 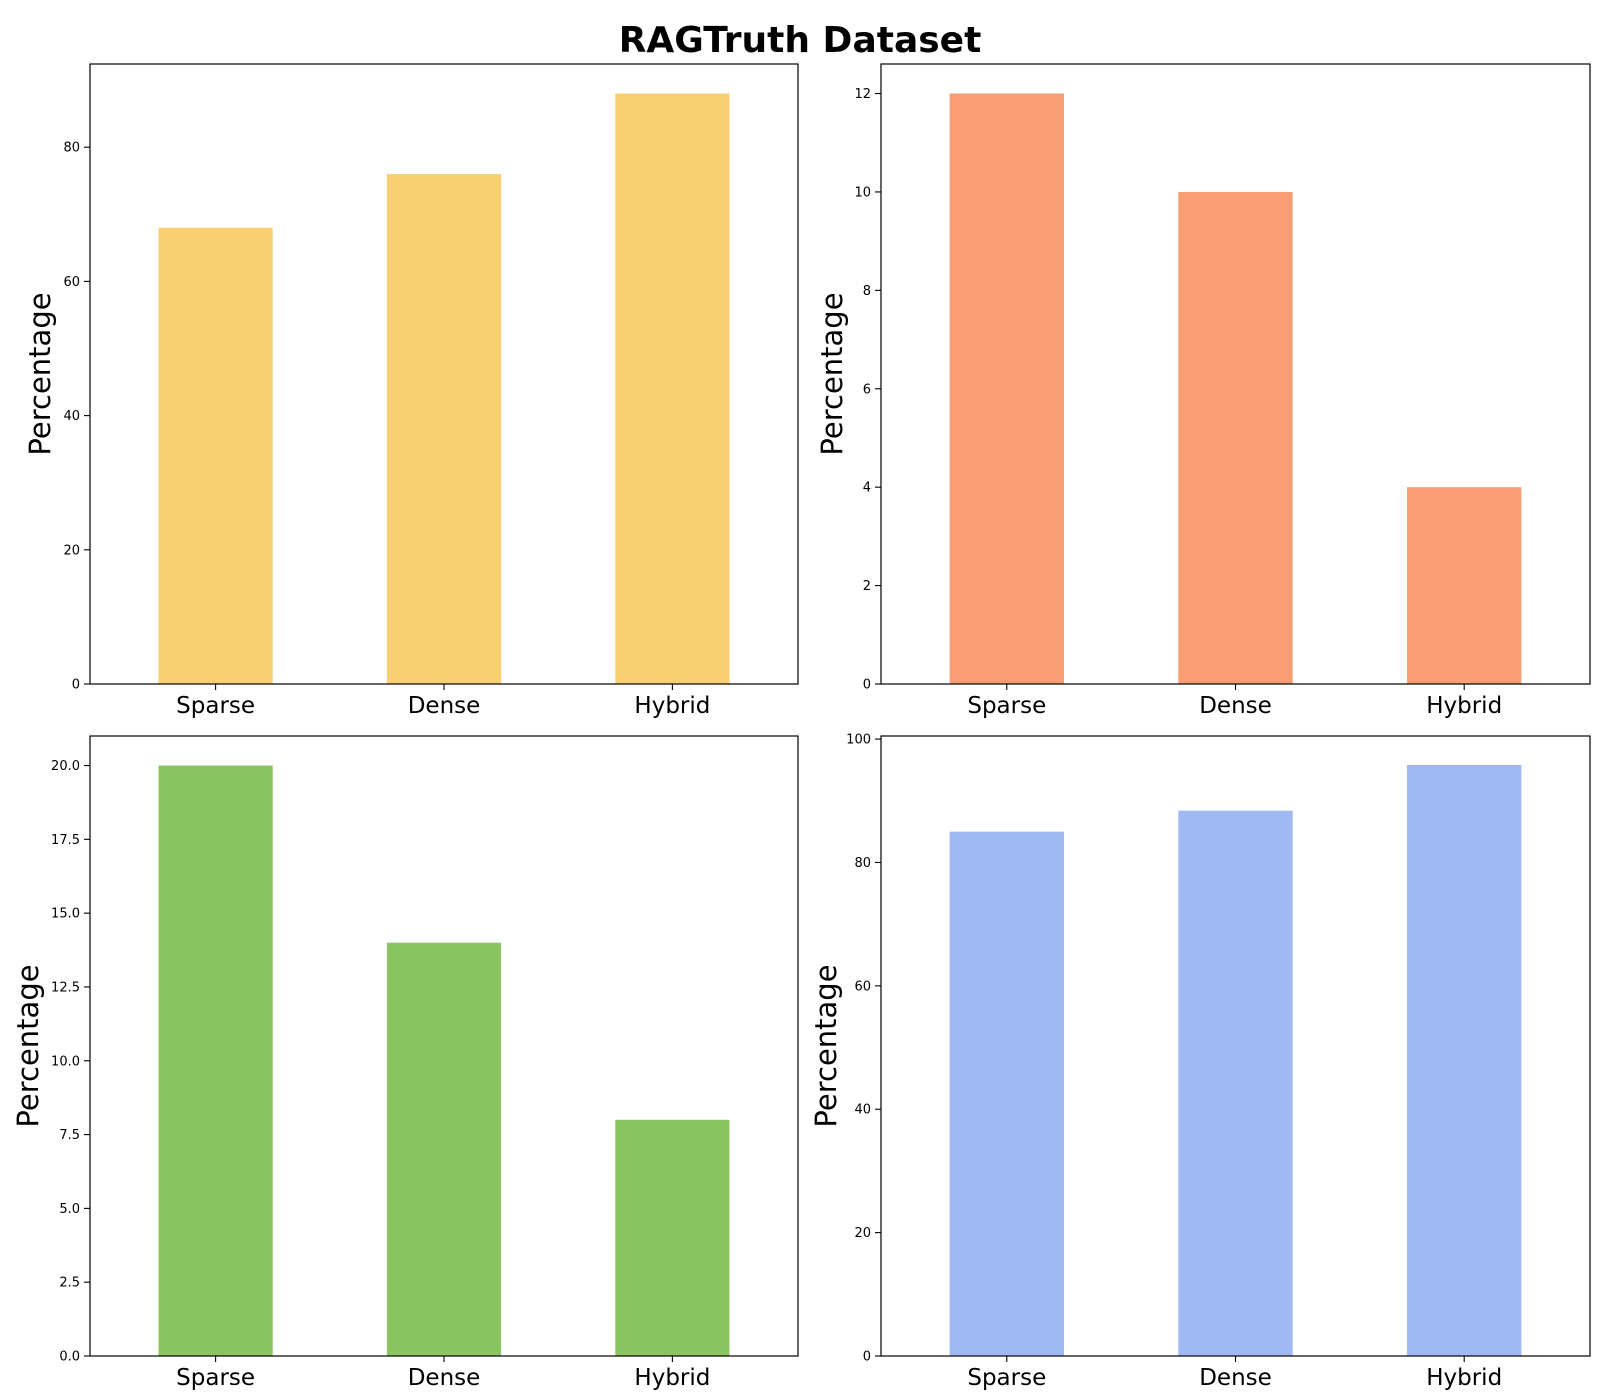 What do you see at coordinates (69, 1209) in the screenshot?
I see `y-tick-label: 5.0` at bounding box center [69, 1209].